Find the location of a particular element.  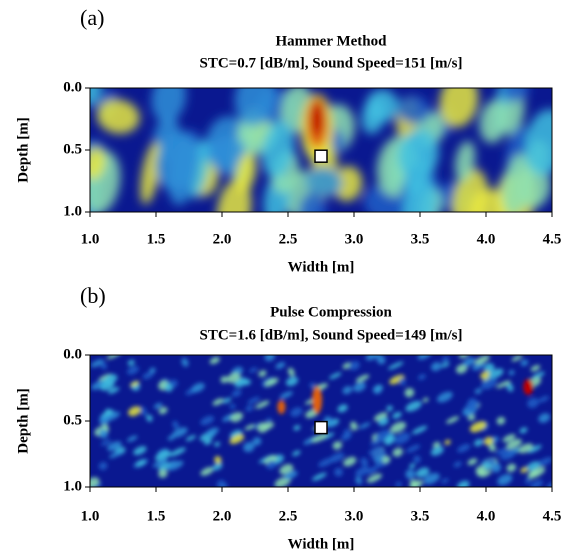

x-tick-label: 3.0 is located at coordinates (354, 516).